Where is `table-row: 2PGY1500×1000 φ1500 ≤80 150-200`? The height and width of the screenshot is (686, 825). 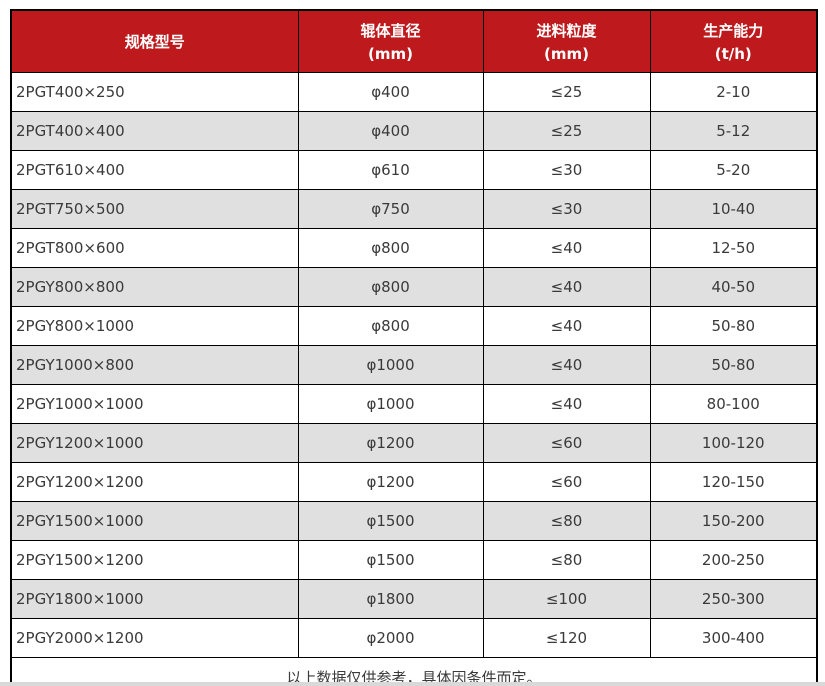
table-row: 2PGY1500×1000 φ1500 ≤80 150-200 is located at coordinates (414, 521).